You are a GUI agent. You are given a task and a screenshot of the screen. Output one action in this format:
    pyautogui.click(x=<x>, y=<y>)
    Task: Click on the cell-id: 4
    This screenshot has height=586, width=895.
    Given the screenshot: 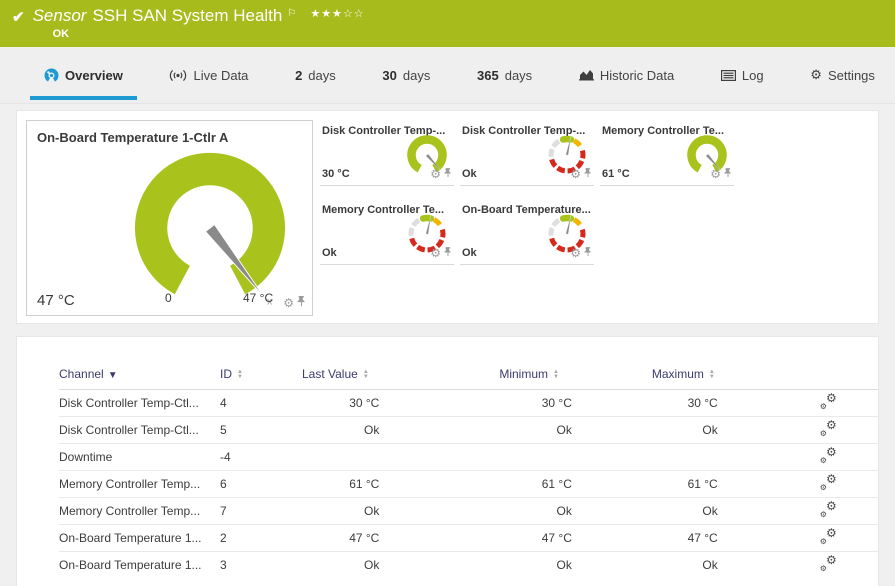 What is the action you would take?
    pyautogui.click(x=261, y=403)
    